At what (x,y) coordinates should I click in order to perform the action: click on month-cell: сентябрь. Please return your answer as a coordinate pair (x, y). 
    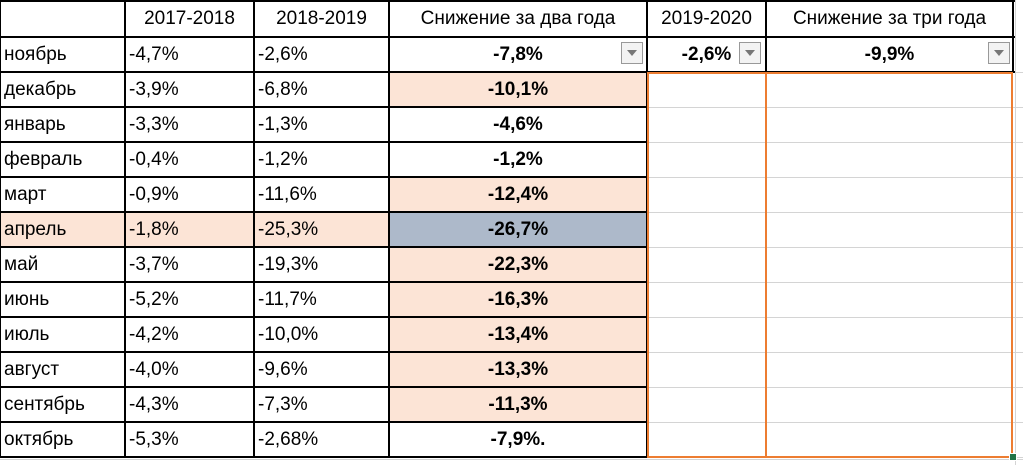
    Looking at the image, I should click on (44, 404).